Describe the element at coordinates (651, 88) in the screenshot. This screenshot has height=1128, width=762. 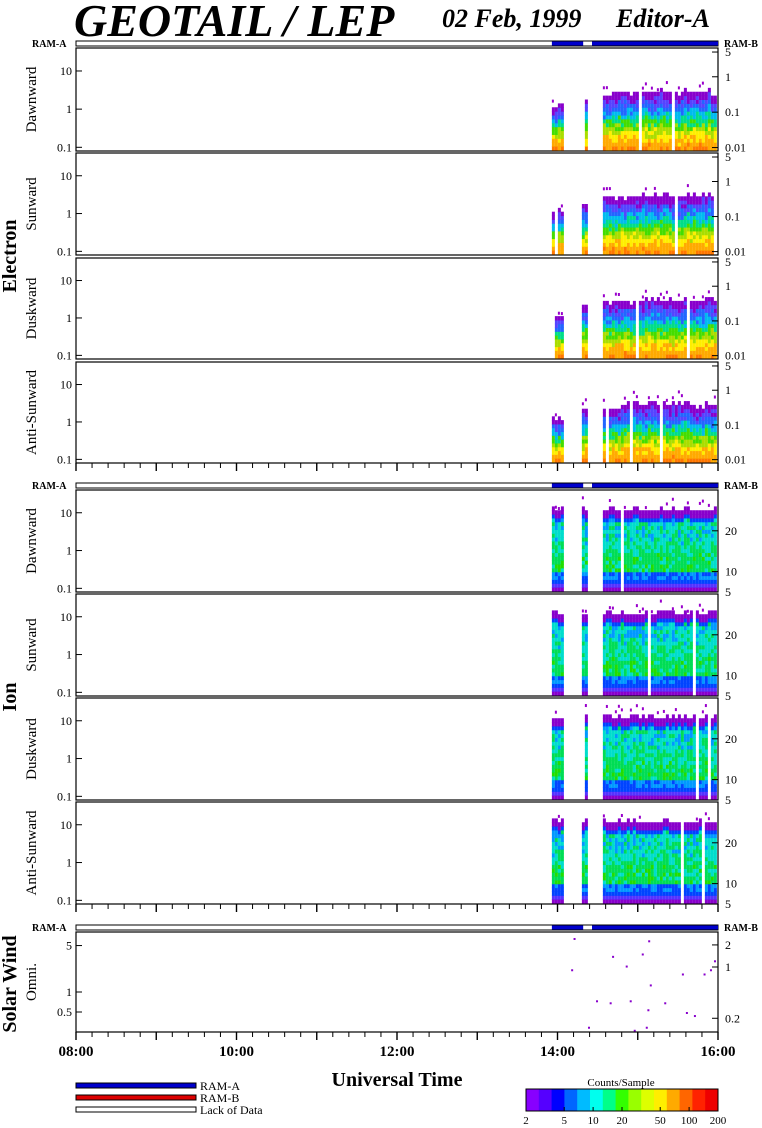
I see `electron-panel-1-speck` at that location.